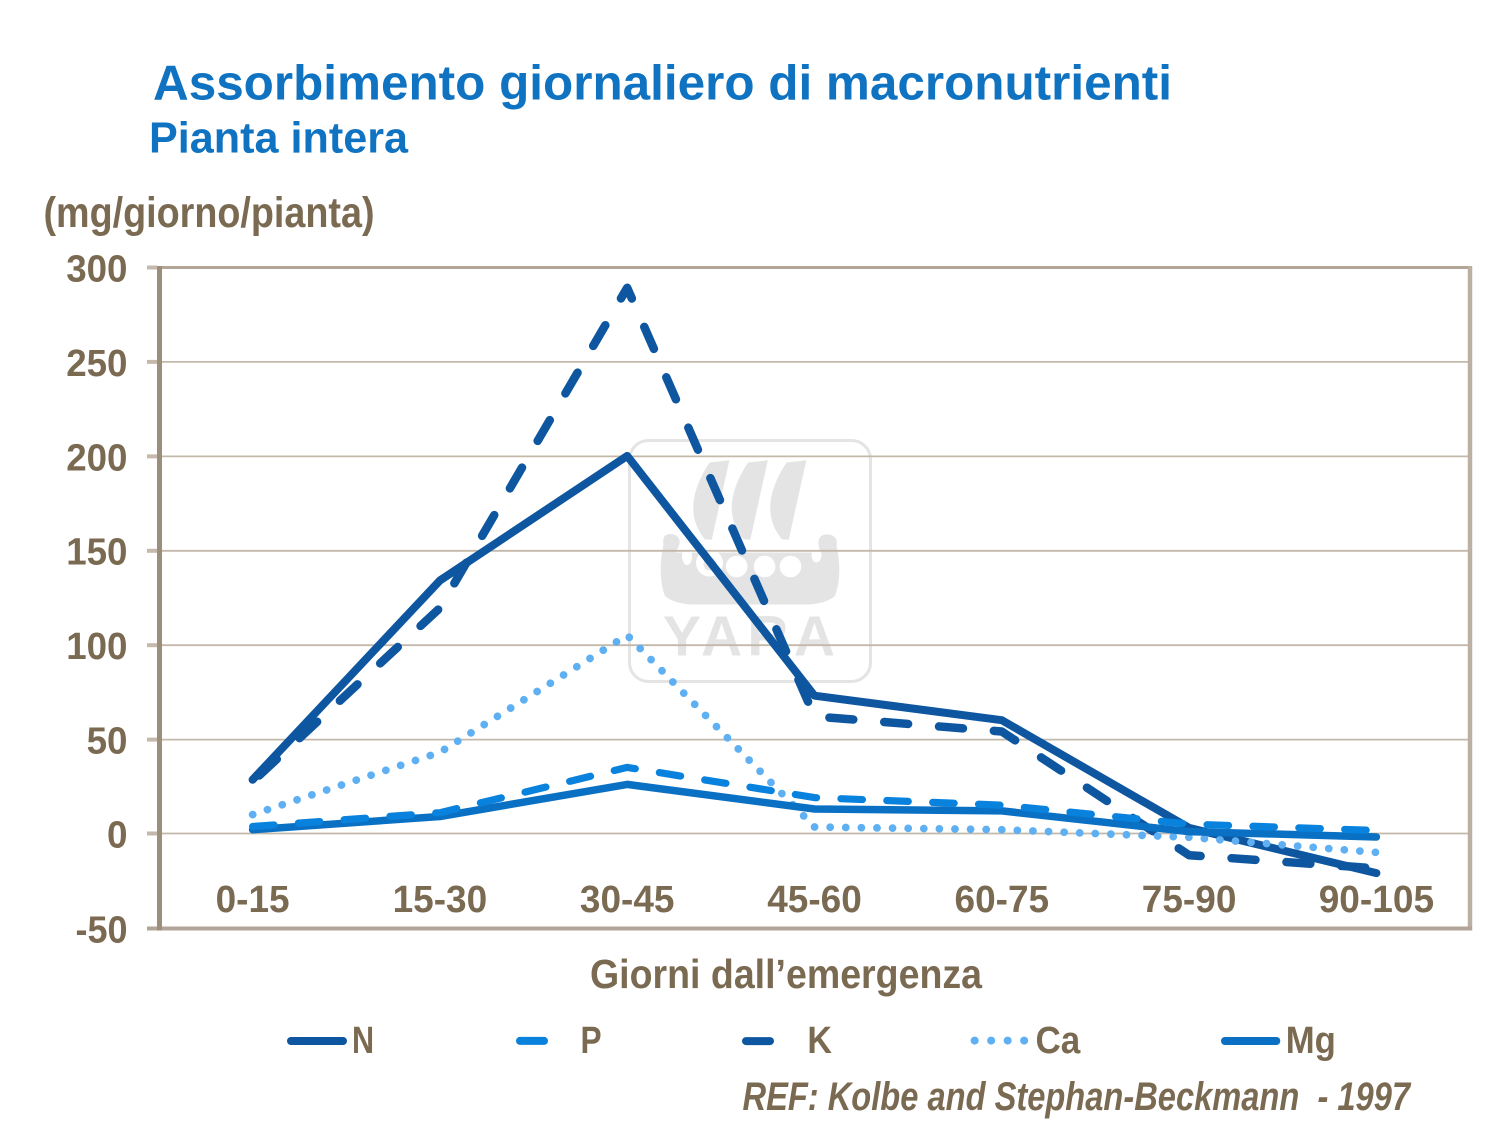 The image size is (1500, 1125). I want to click on svg-text: 50, so click(107, 742).